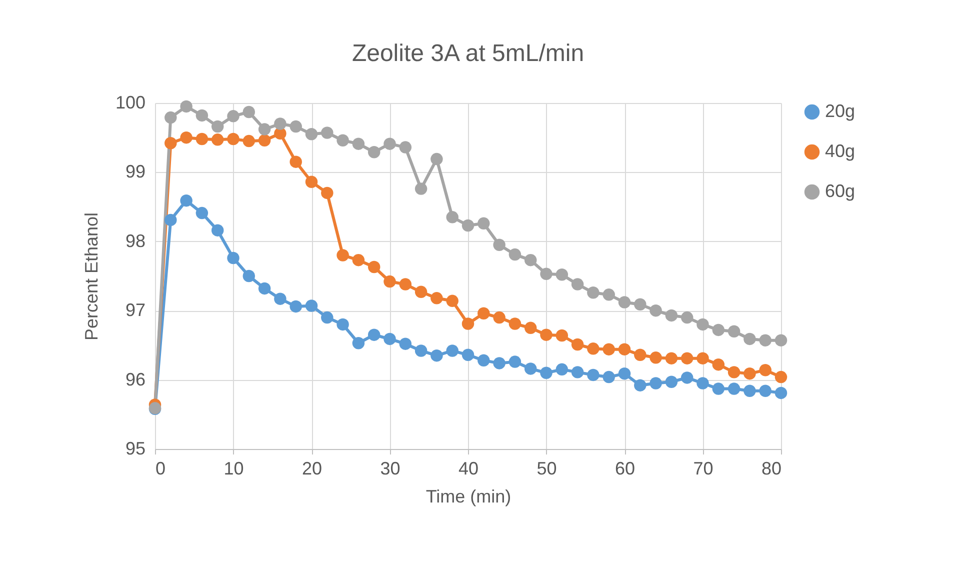 The image size is (959, 578). What do you see at coordinates (840, 151) in the screenshot?
I see `legend-label: 40g` at bounding box center [840, 151].